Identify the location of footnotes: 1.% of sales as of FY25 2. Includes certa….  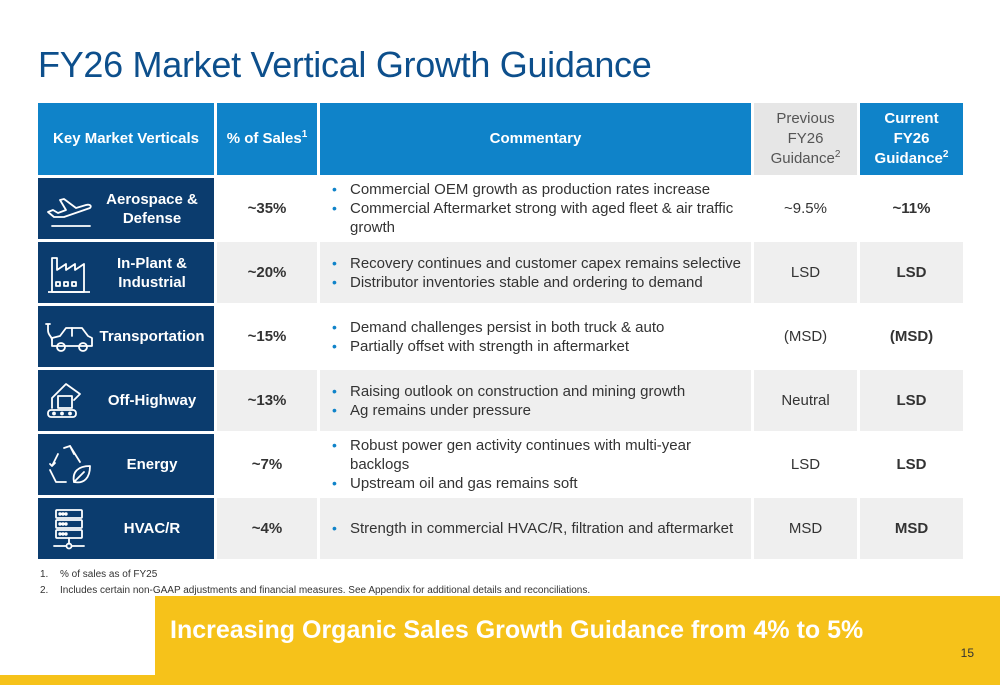
(315, 583).